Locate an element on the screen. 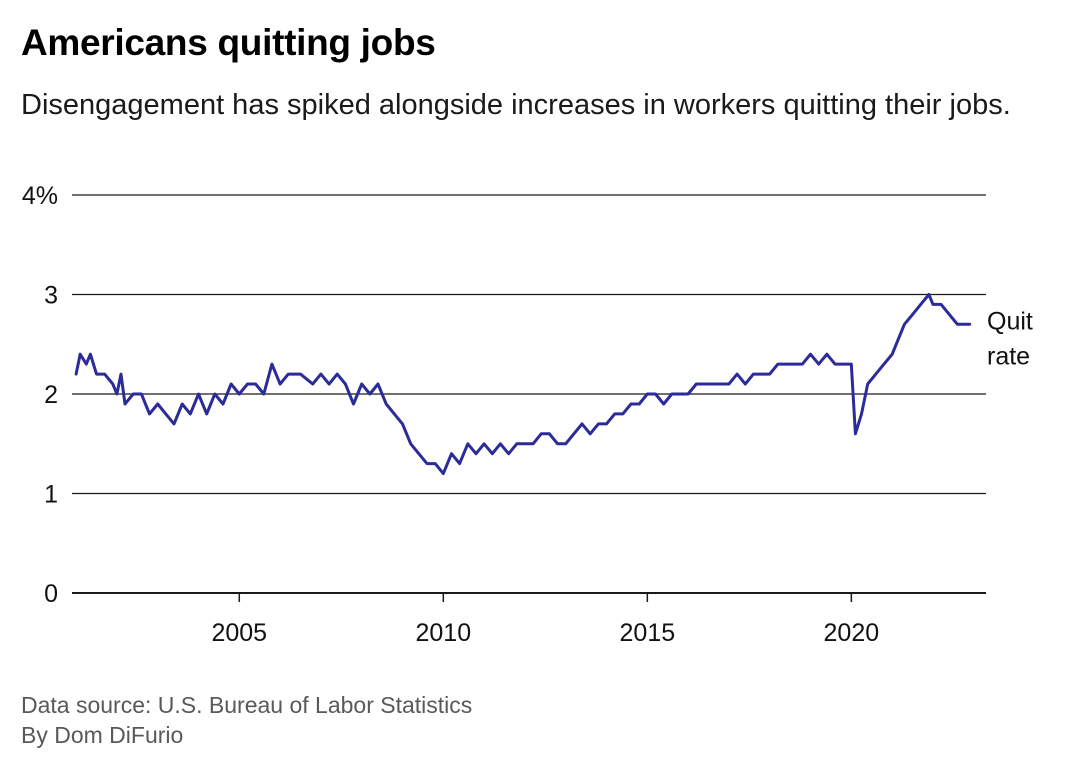 This screenshot has width=1080, height=770. series-labels: Quit rate is located at coordinates (1010, 338).